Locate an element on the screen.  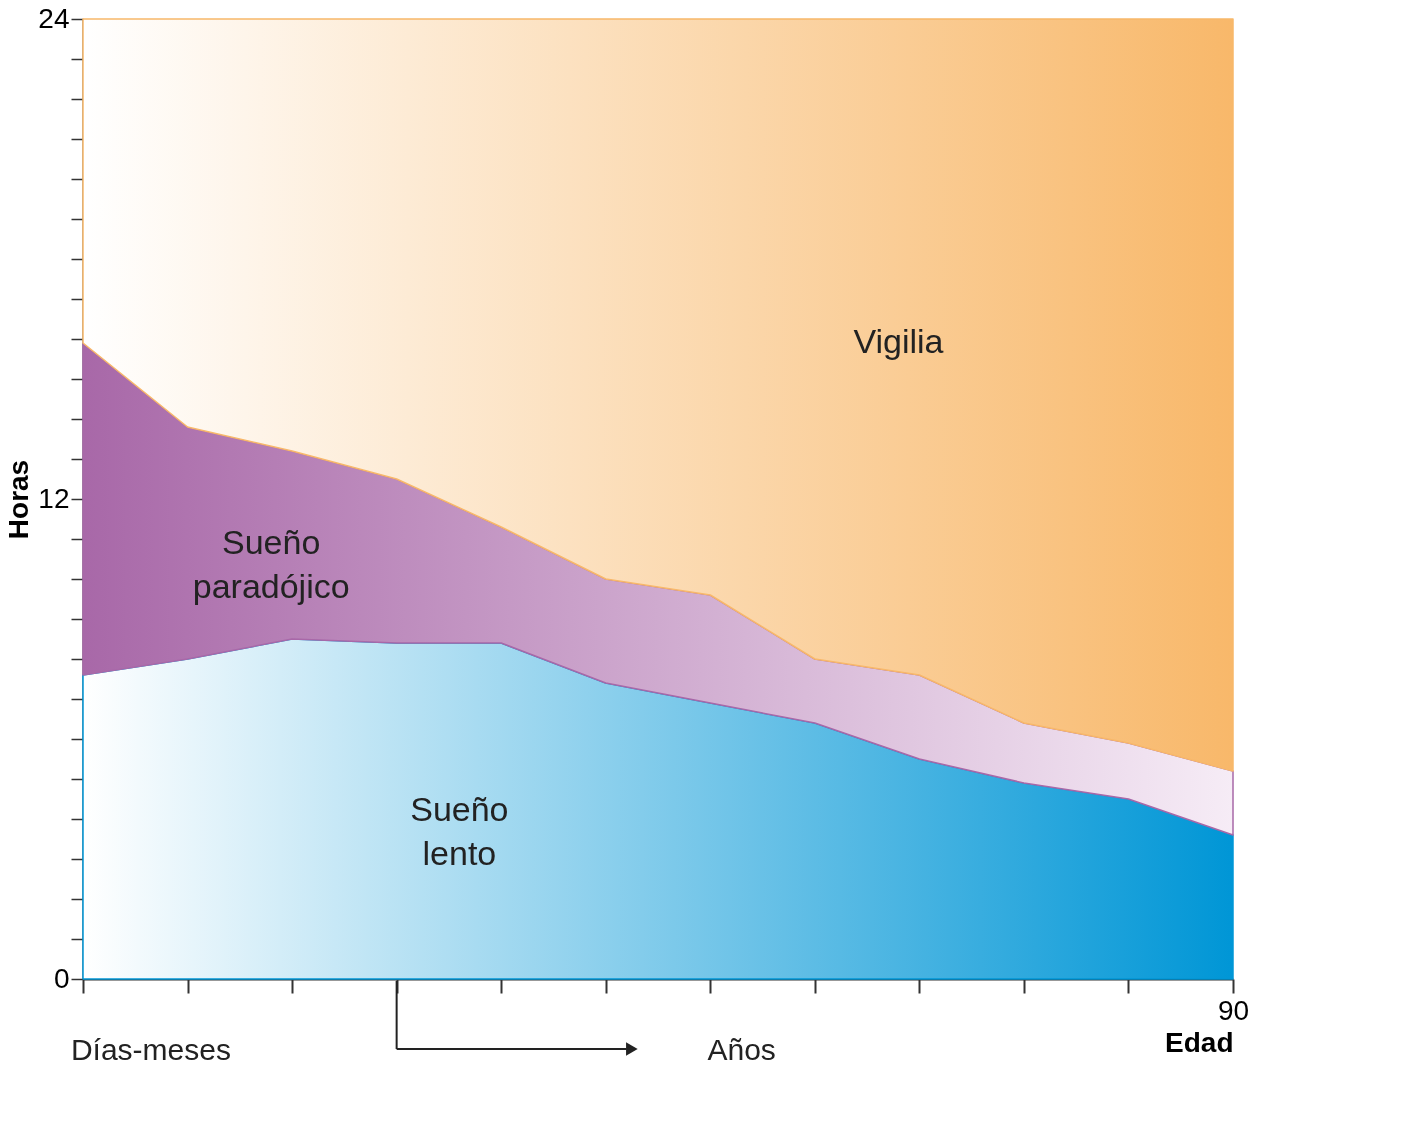
text: Años is located at coordinates (741, 1049).